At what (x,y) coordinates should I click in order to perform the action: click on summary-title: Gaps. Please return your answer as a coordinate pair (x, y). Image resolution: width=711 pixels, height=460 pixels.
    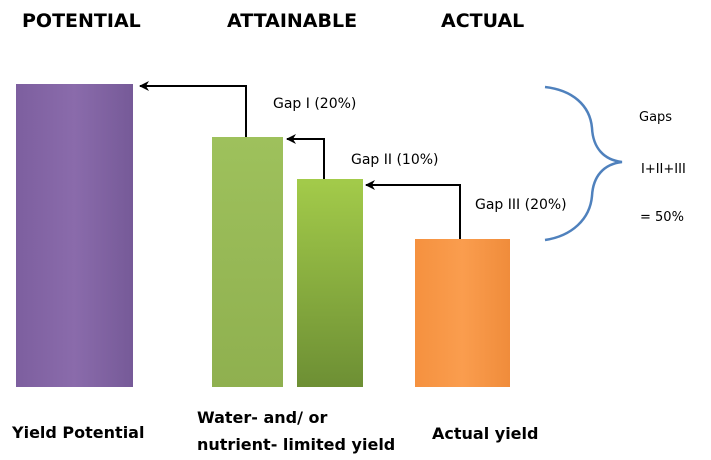
    Looking at the image, I should click on (655, 117).